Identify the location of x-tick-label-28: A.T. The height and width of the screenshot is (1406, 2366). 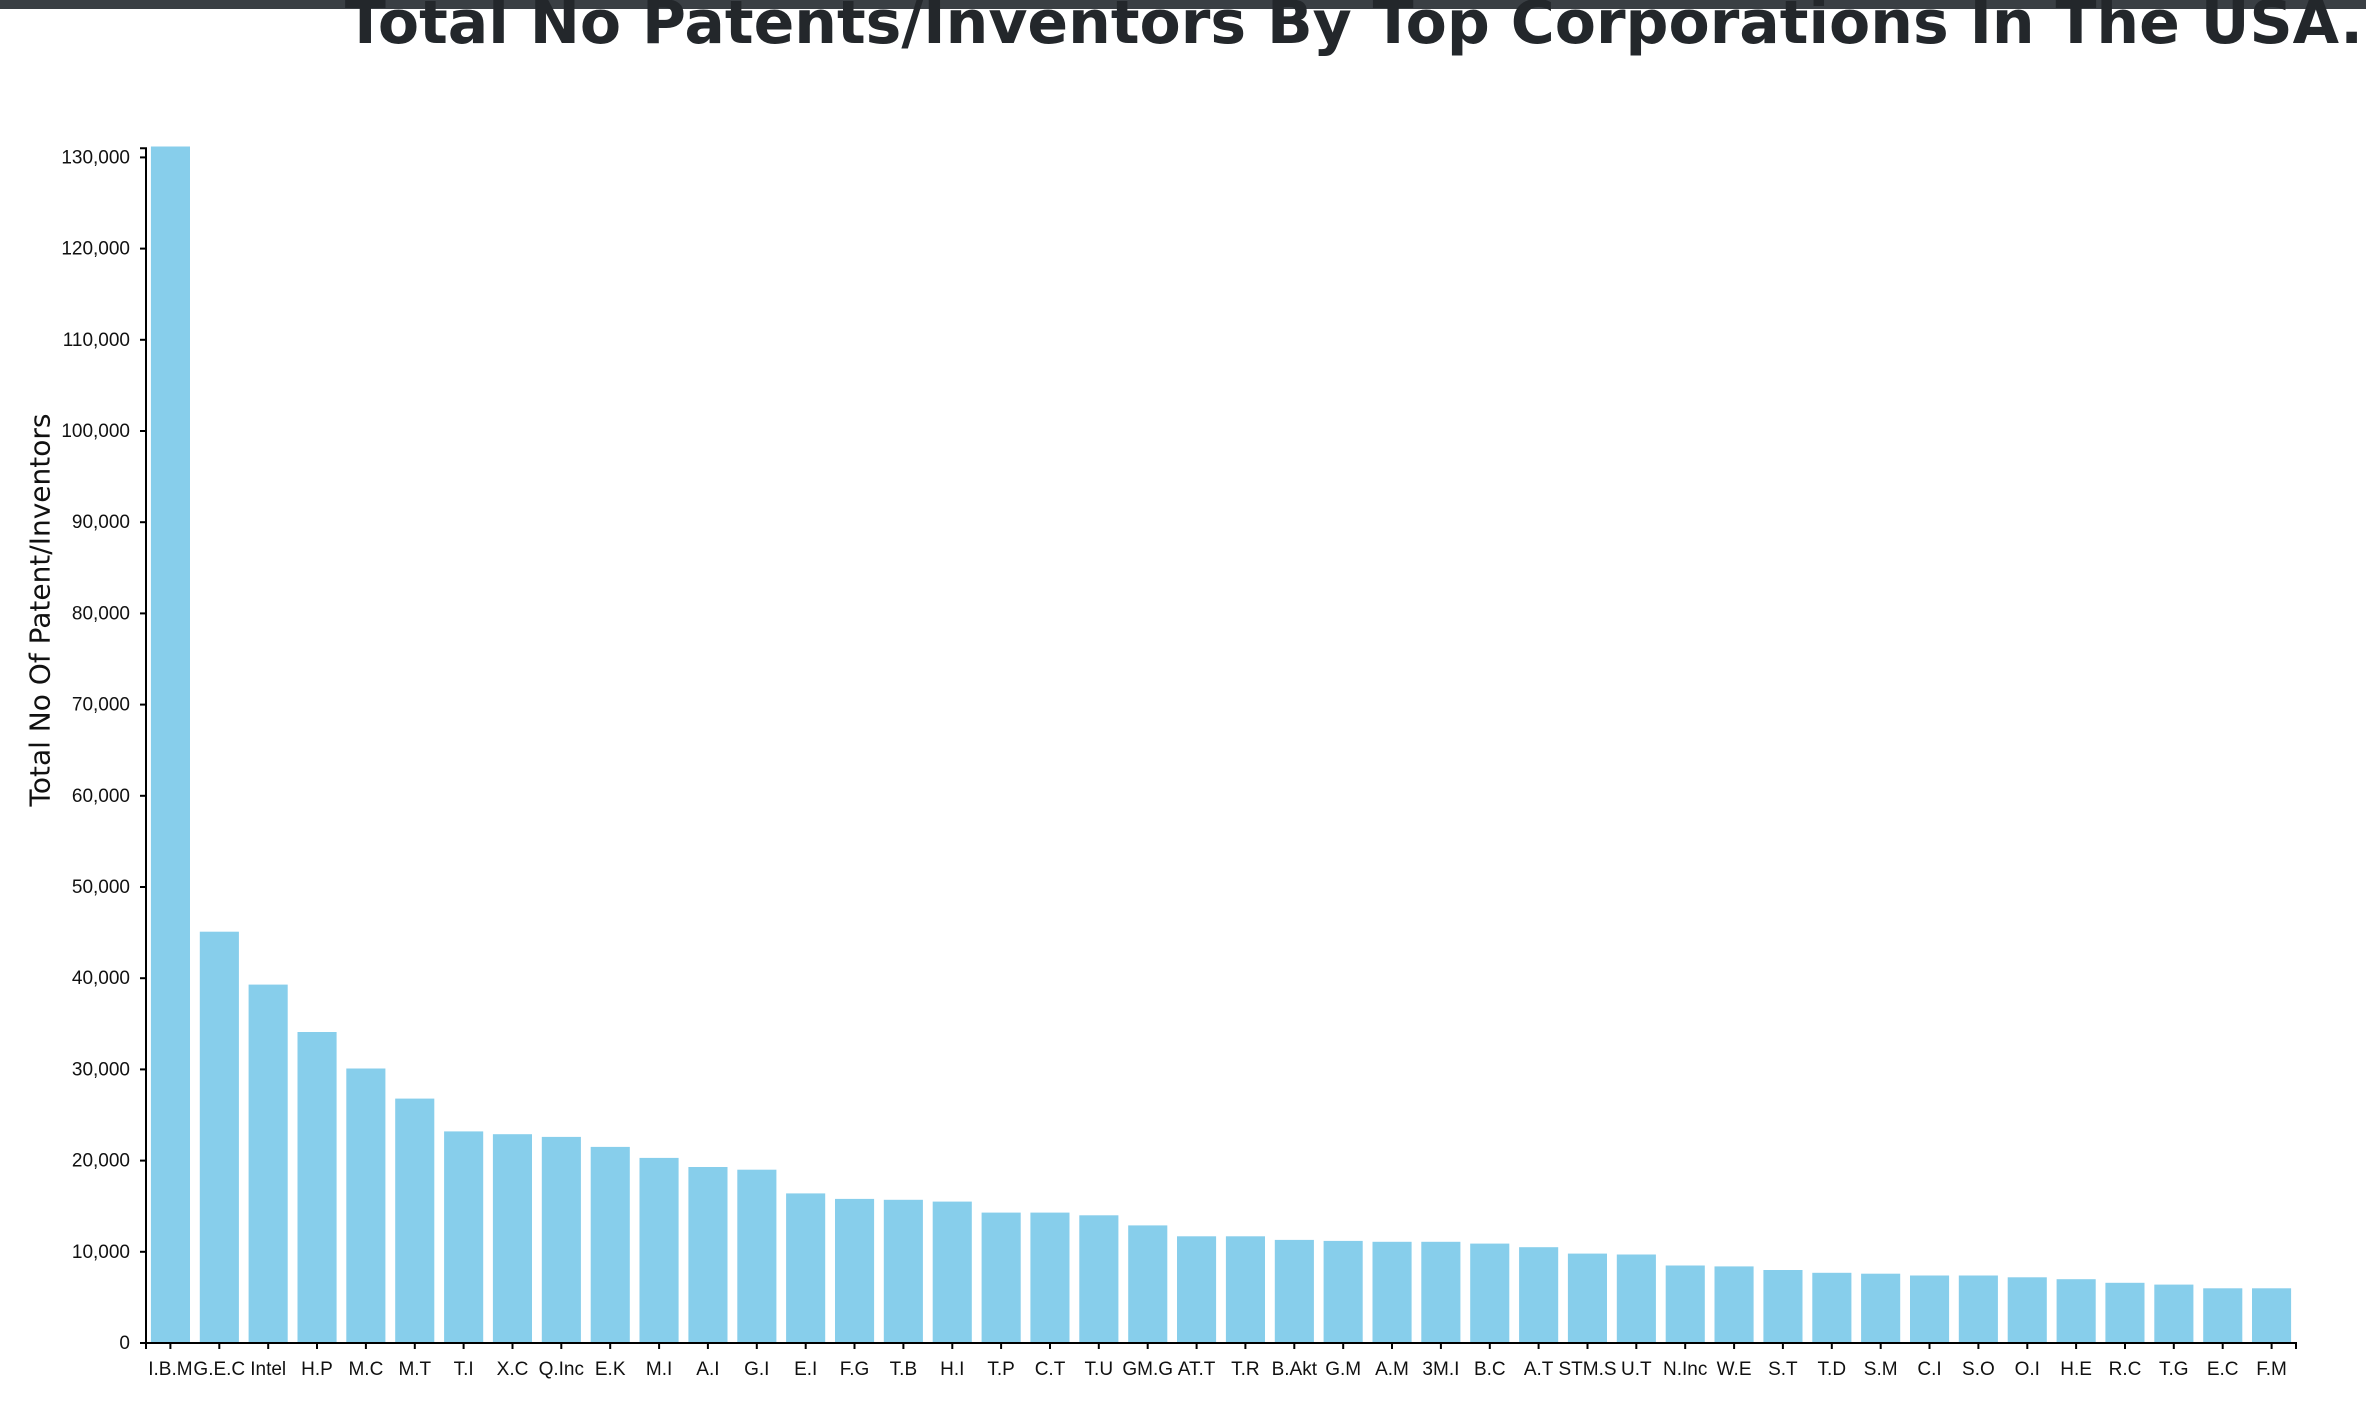
(1539, 1369).